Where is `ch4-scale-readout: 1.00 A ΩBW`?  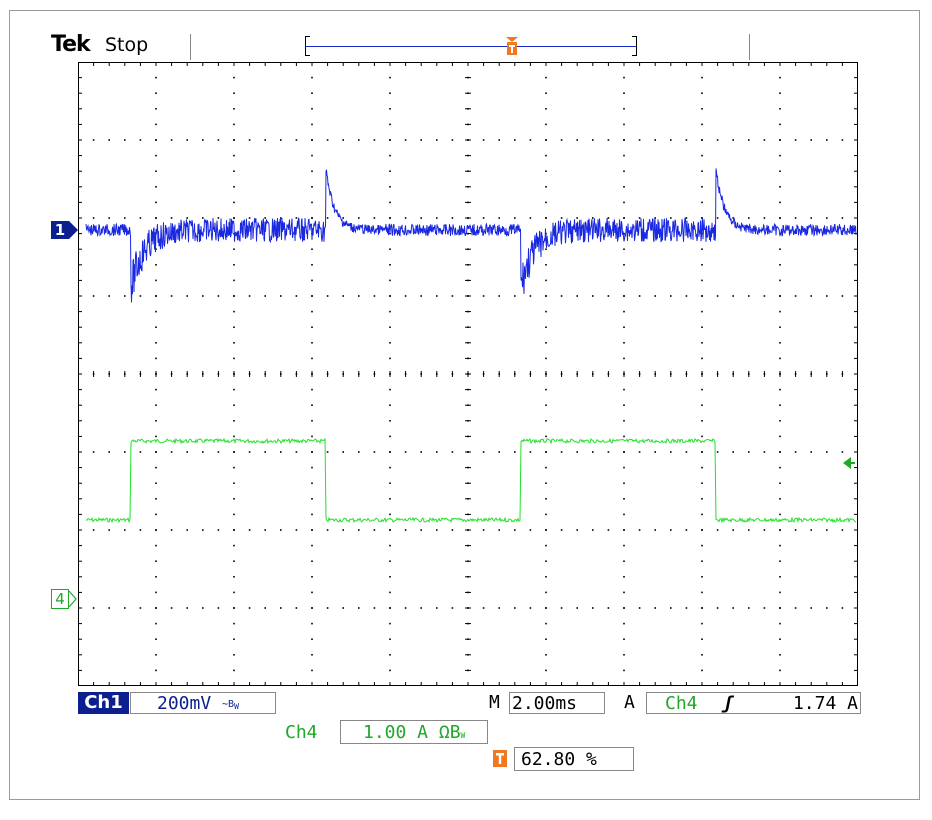
ch4-scale-readout: 1.00 A ΩBW is located at coordinates (414, 732).